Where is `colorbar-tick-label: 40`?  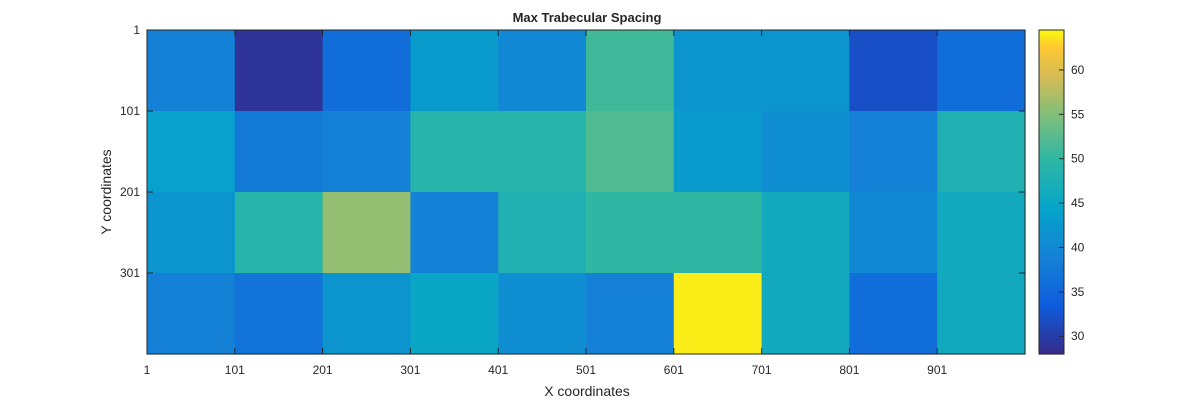
colorbar-tick-label: 40 is located at coordinates (1078, 247).